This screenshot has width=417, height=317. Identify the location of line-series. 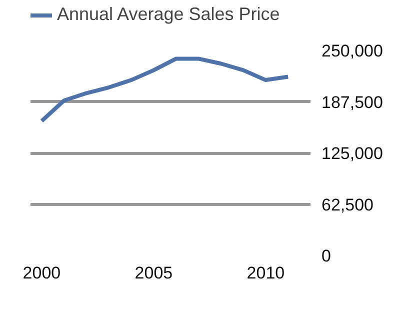
(165, 90).